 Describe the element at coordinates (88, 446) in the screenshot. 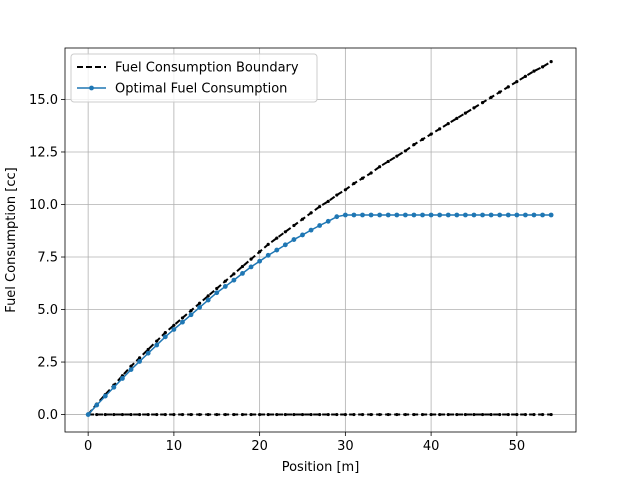

I see `x-tick-label: 0` at that location.